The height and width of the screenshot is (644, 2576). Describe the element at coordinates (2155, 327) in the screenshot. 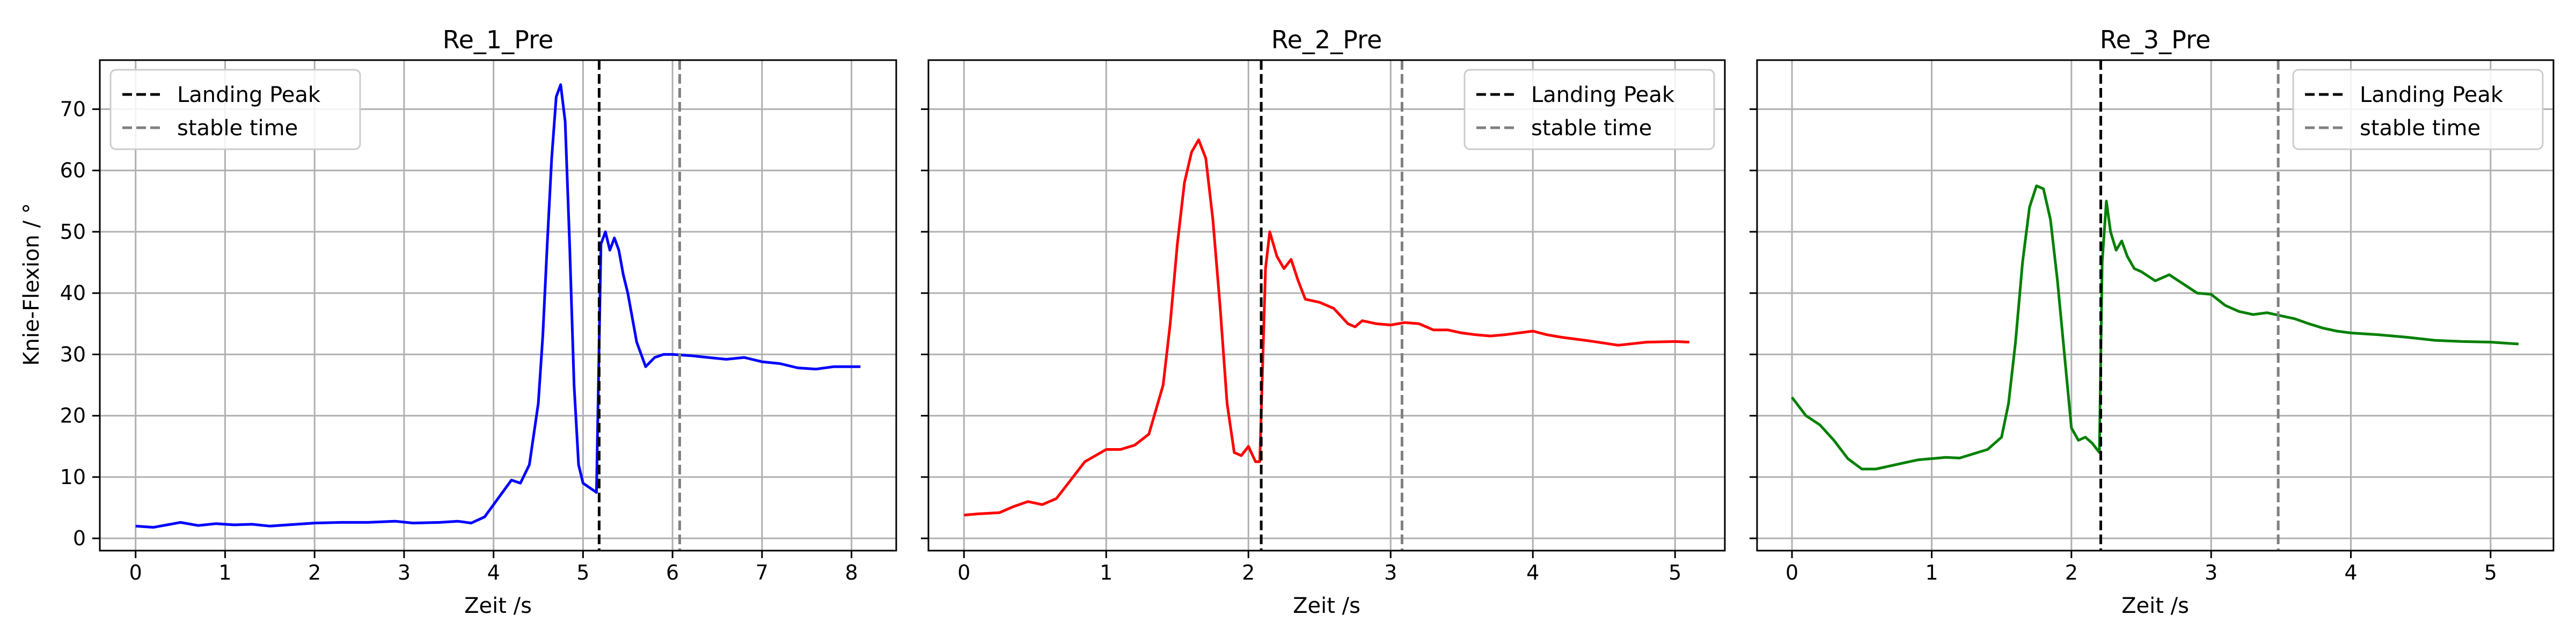

I see `series-line` at that location.